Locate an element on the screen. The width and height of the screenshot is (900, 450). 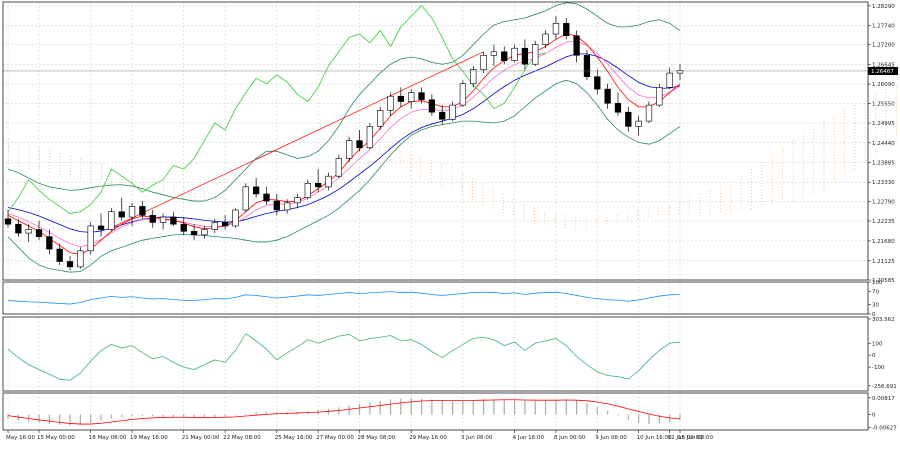
macd-axis-tick-label: 0.00817 is located at coordinates (883, 399).